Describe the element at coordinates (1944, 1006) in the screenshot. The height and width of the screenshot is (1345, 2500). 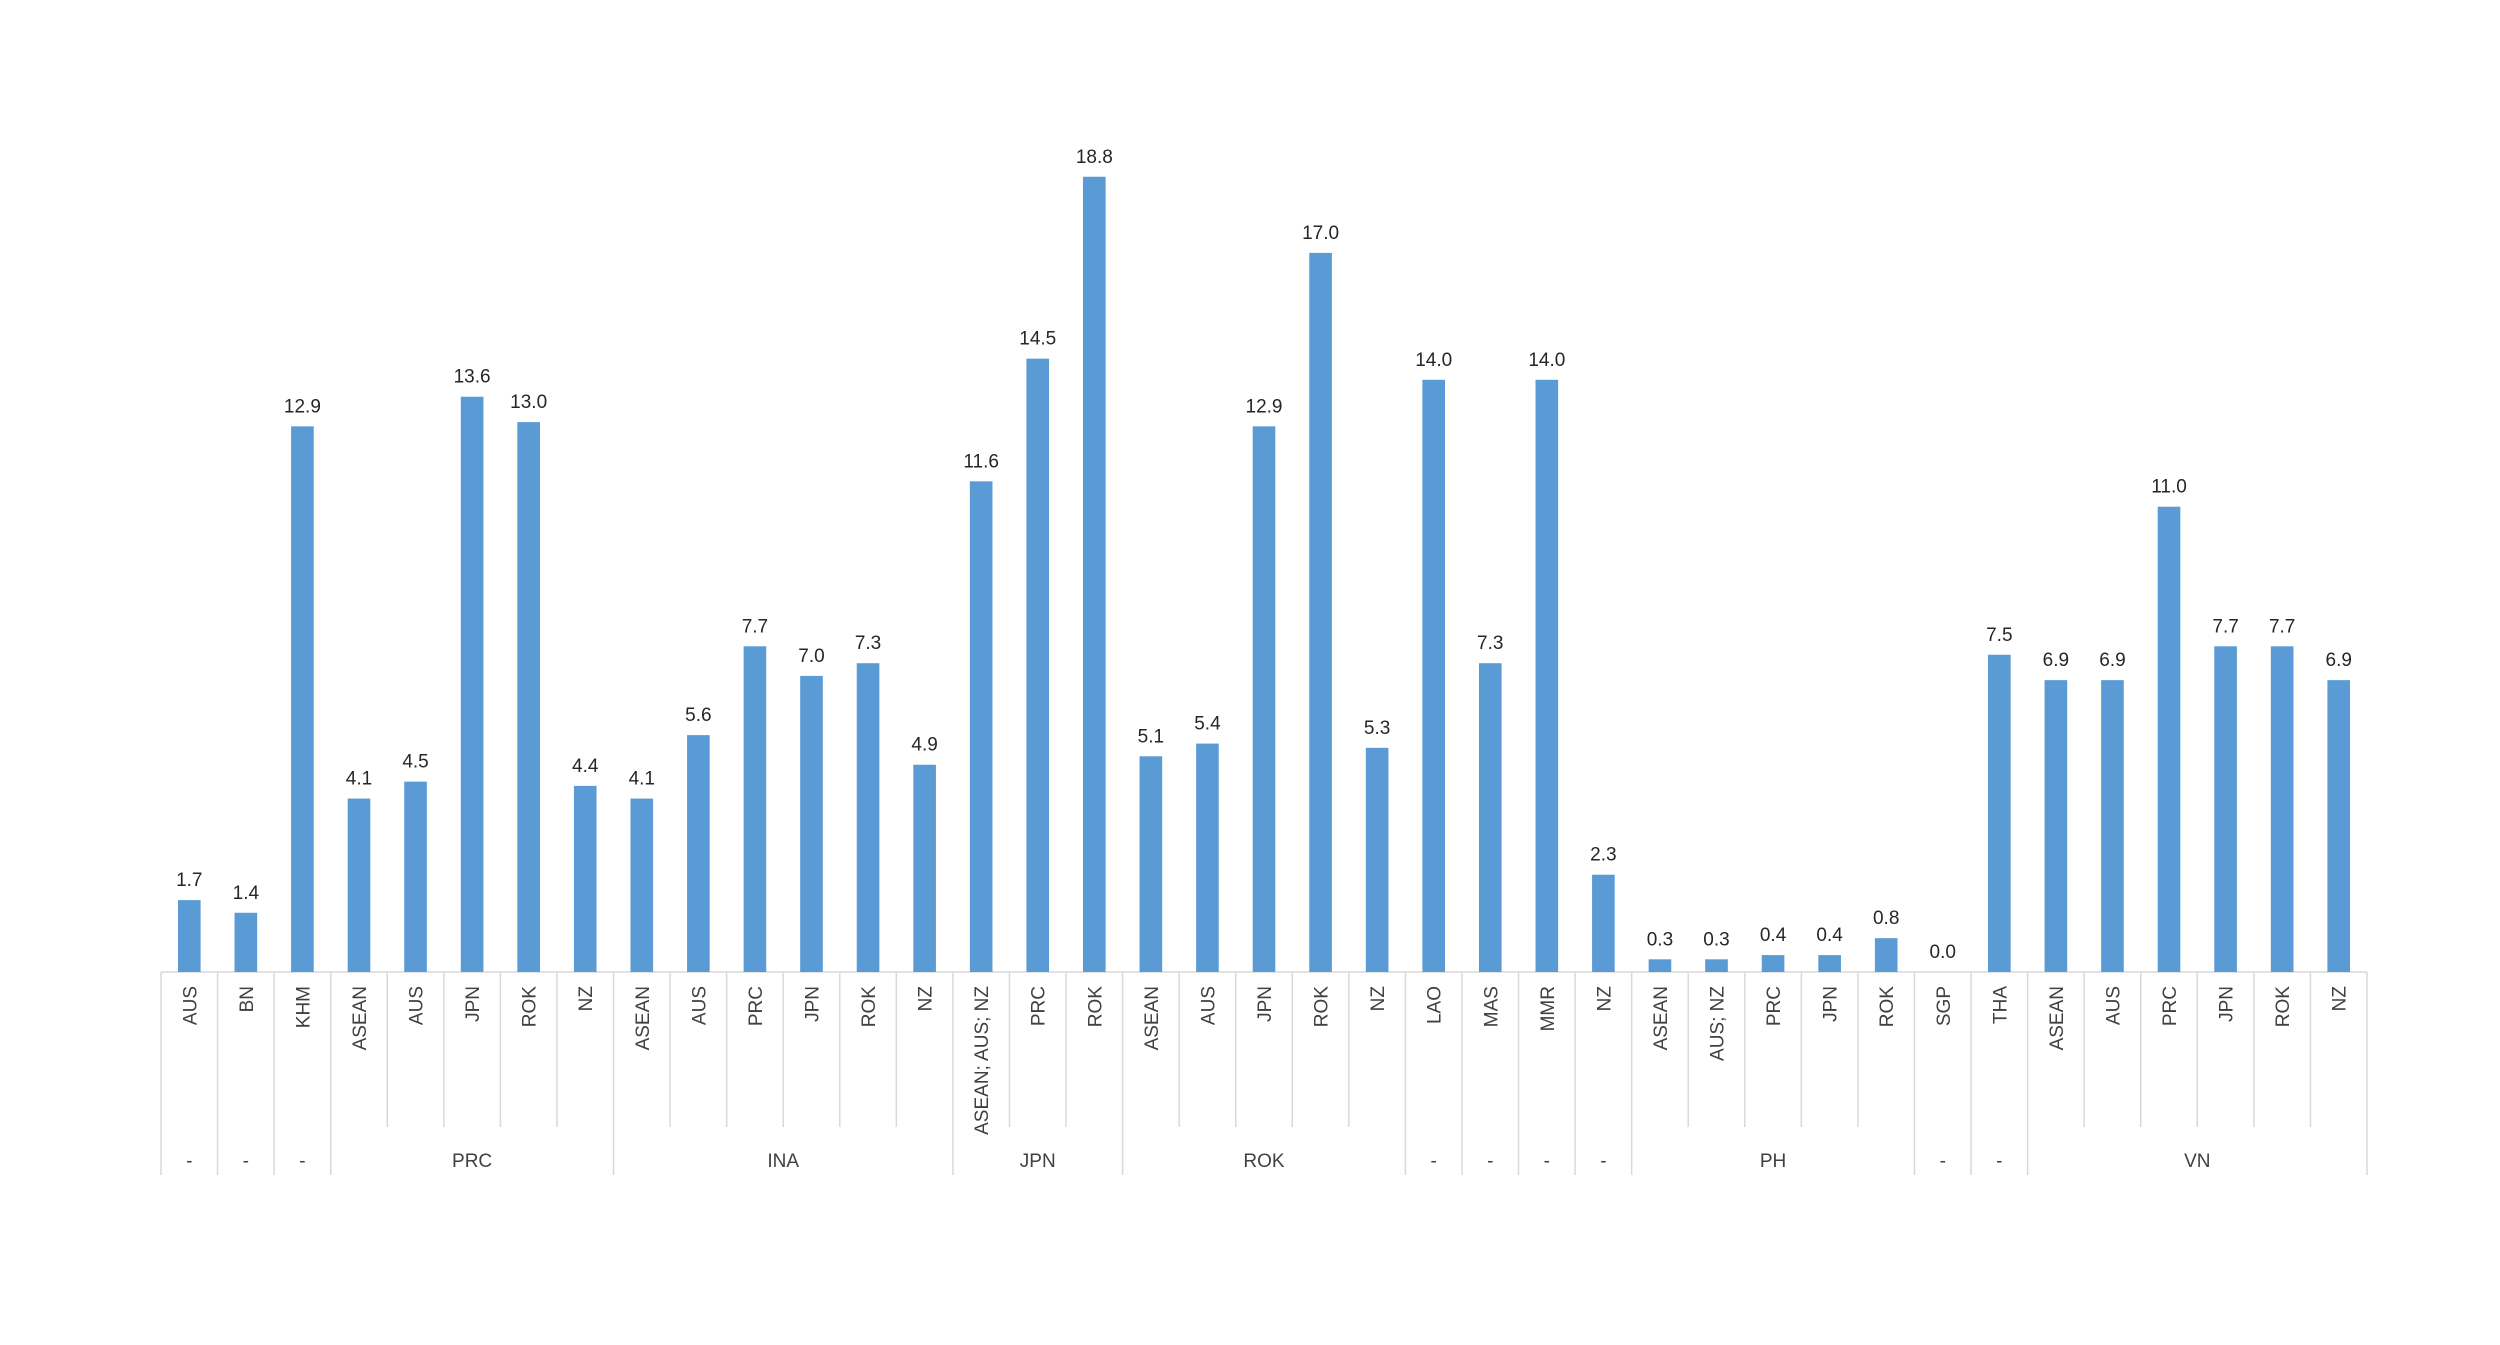
I see `category-label: SGP` at that location.